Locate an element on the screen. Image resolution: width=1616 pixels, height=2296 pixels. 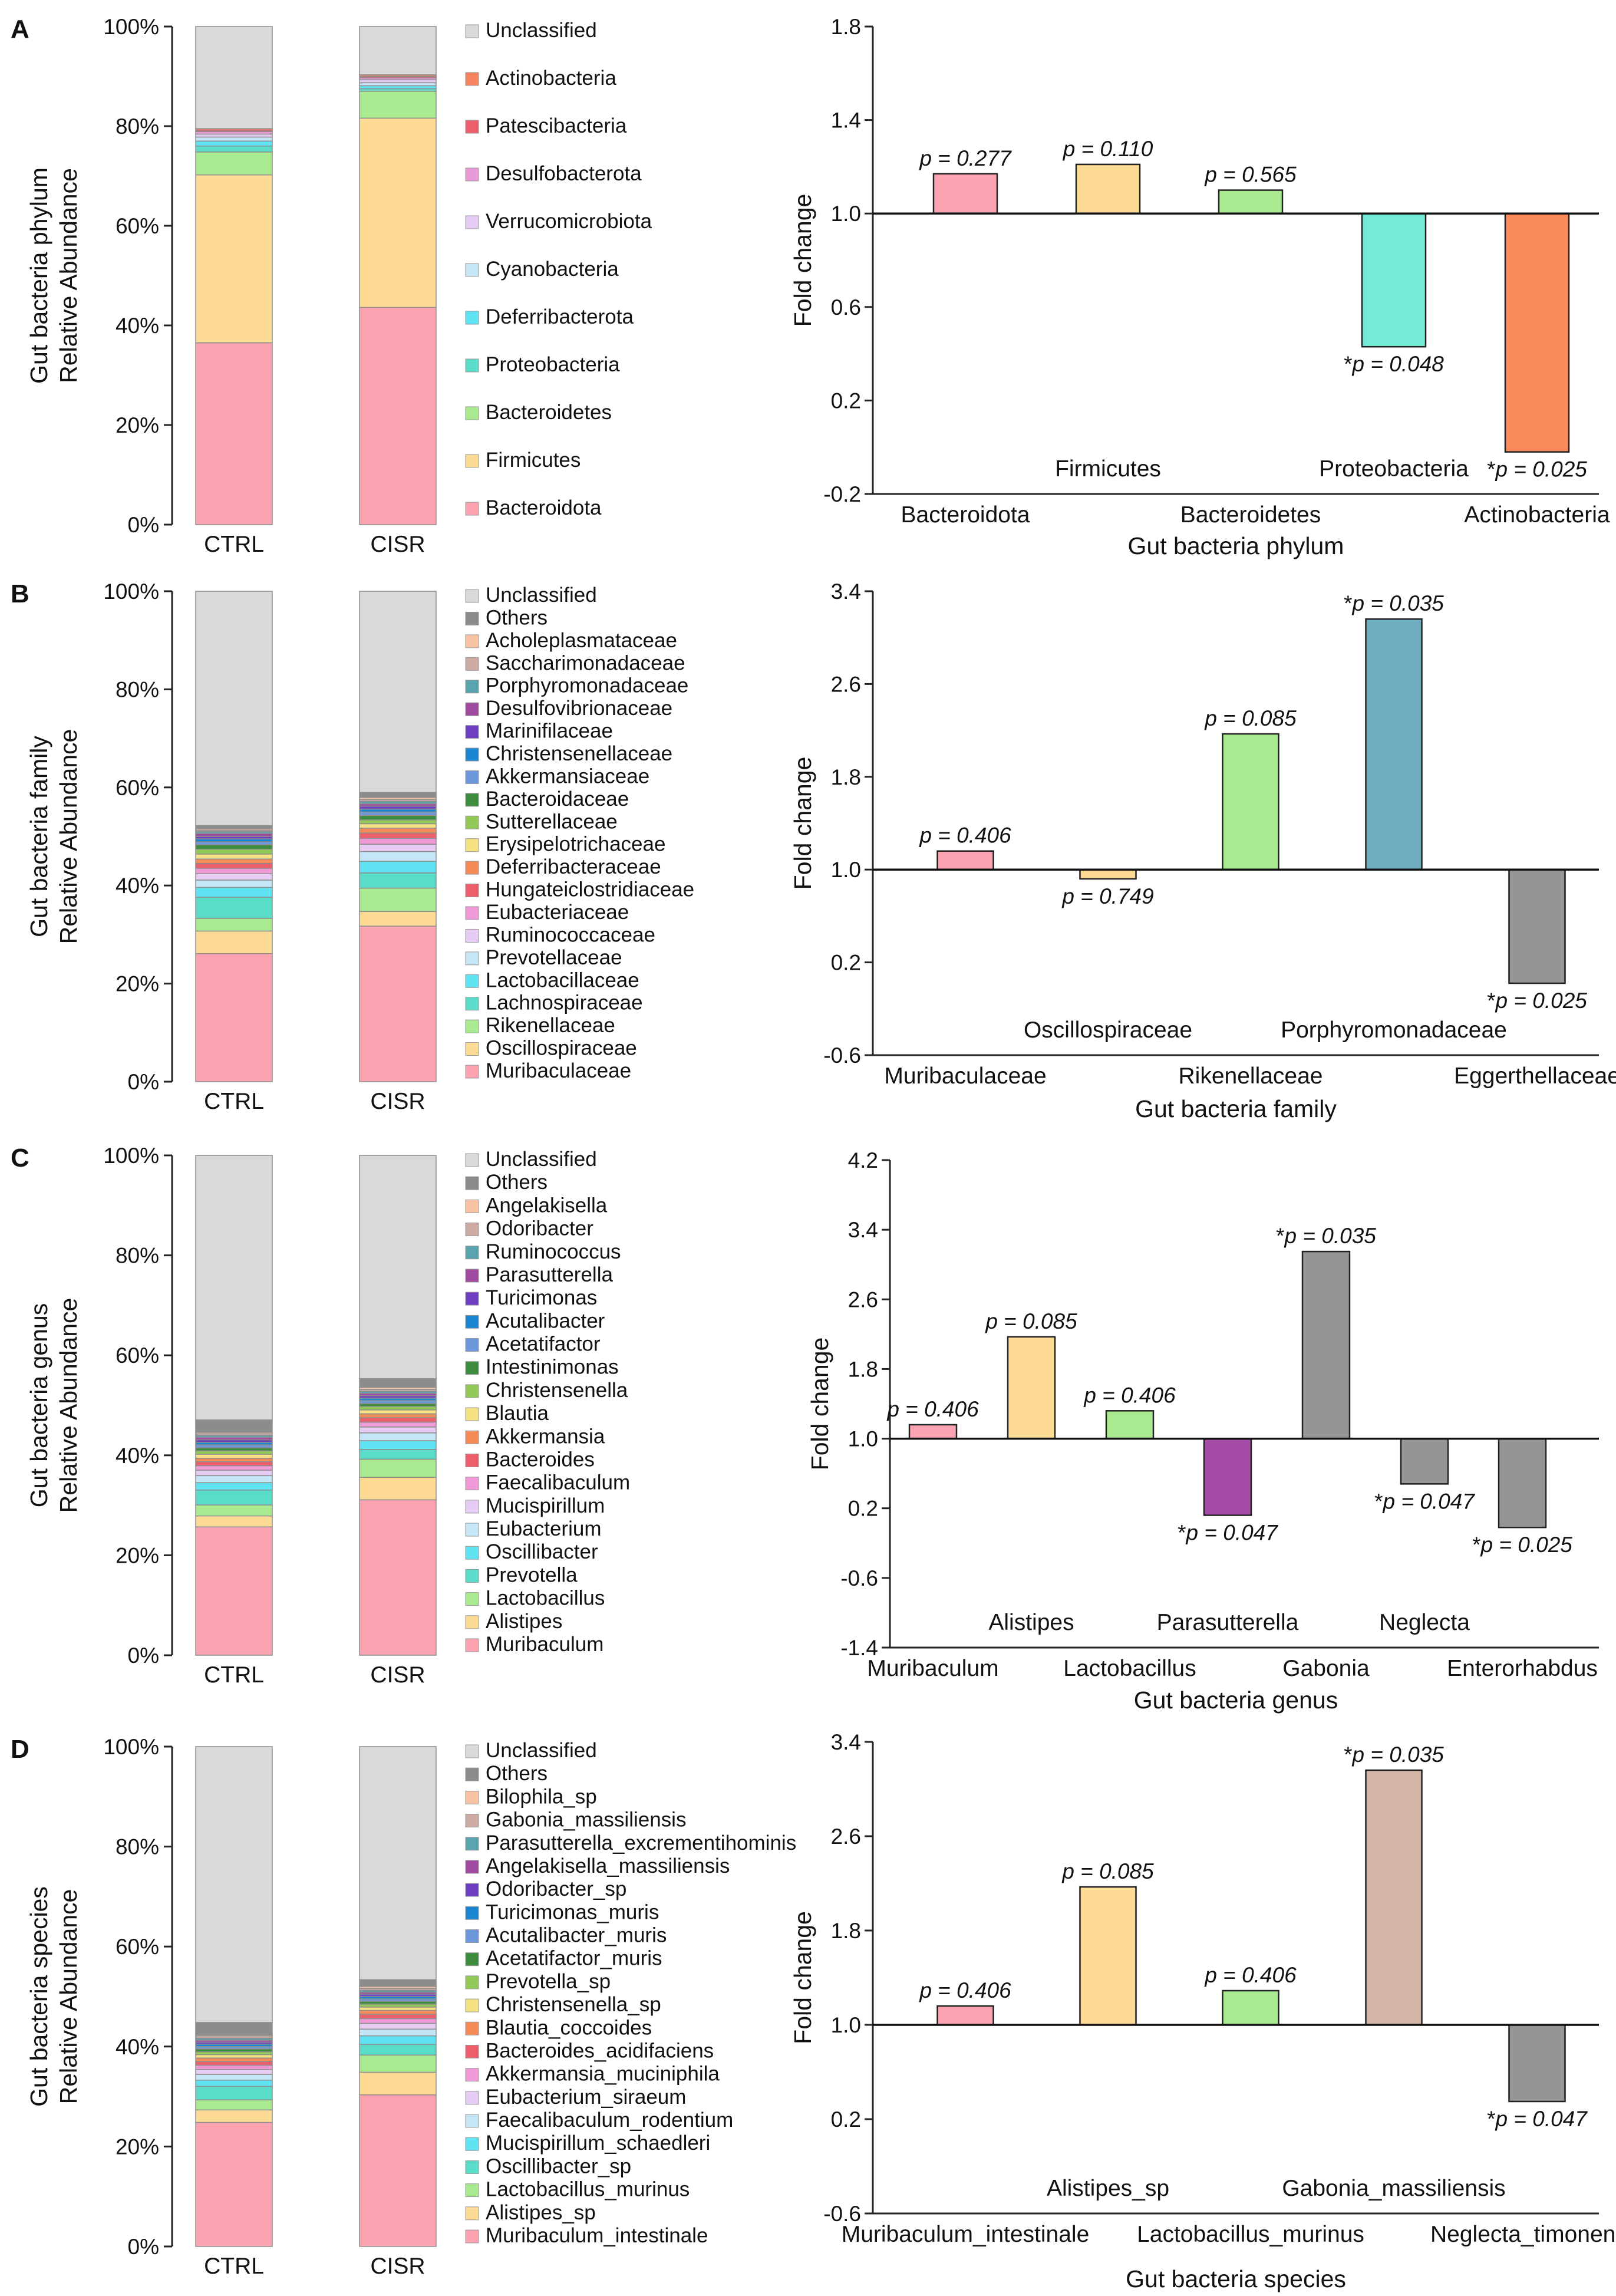
fold-bar-rect is located at coordinates (1394, 280).